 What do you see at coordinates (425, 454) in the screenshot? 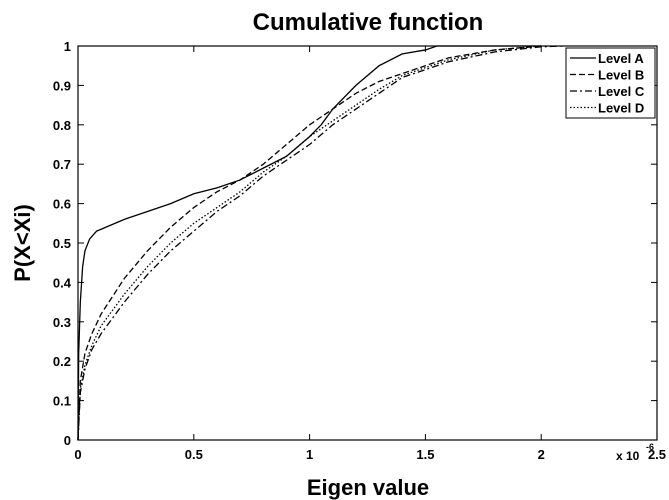
I see `x-tick-label: 1.5` at bounding box center [425, 454].